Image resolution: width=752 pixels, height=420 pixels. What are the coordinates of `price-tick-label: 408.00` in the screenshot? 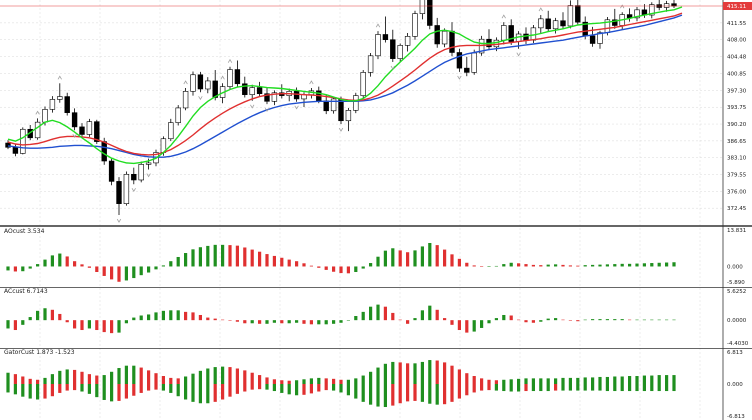 It's located at (737, 41).